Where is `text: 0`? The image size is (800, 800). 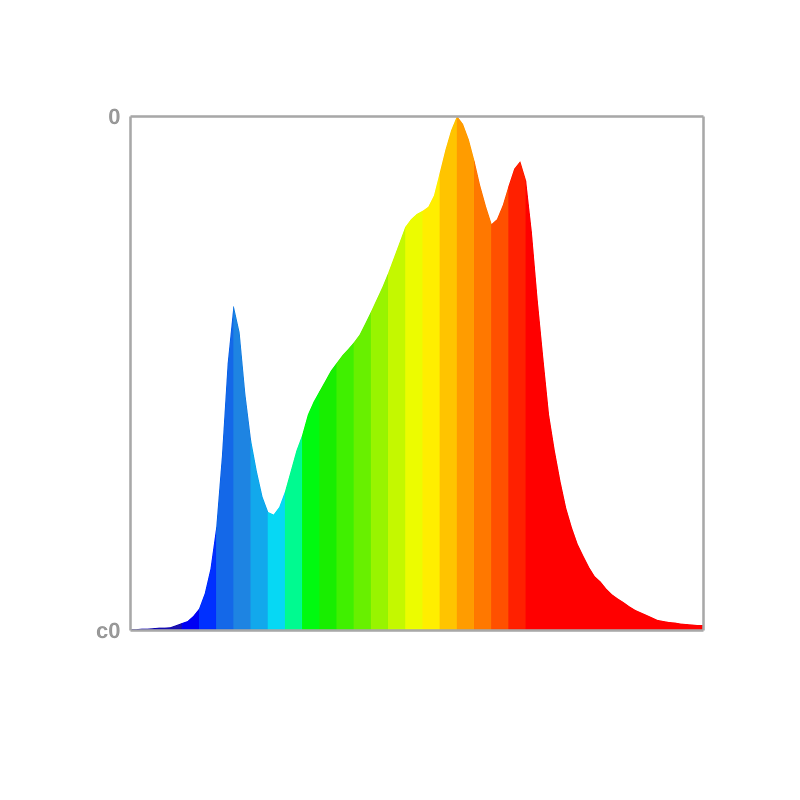
text: 0 is located at coordinates (114, 116).